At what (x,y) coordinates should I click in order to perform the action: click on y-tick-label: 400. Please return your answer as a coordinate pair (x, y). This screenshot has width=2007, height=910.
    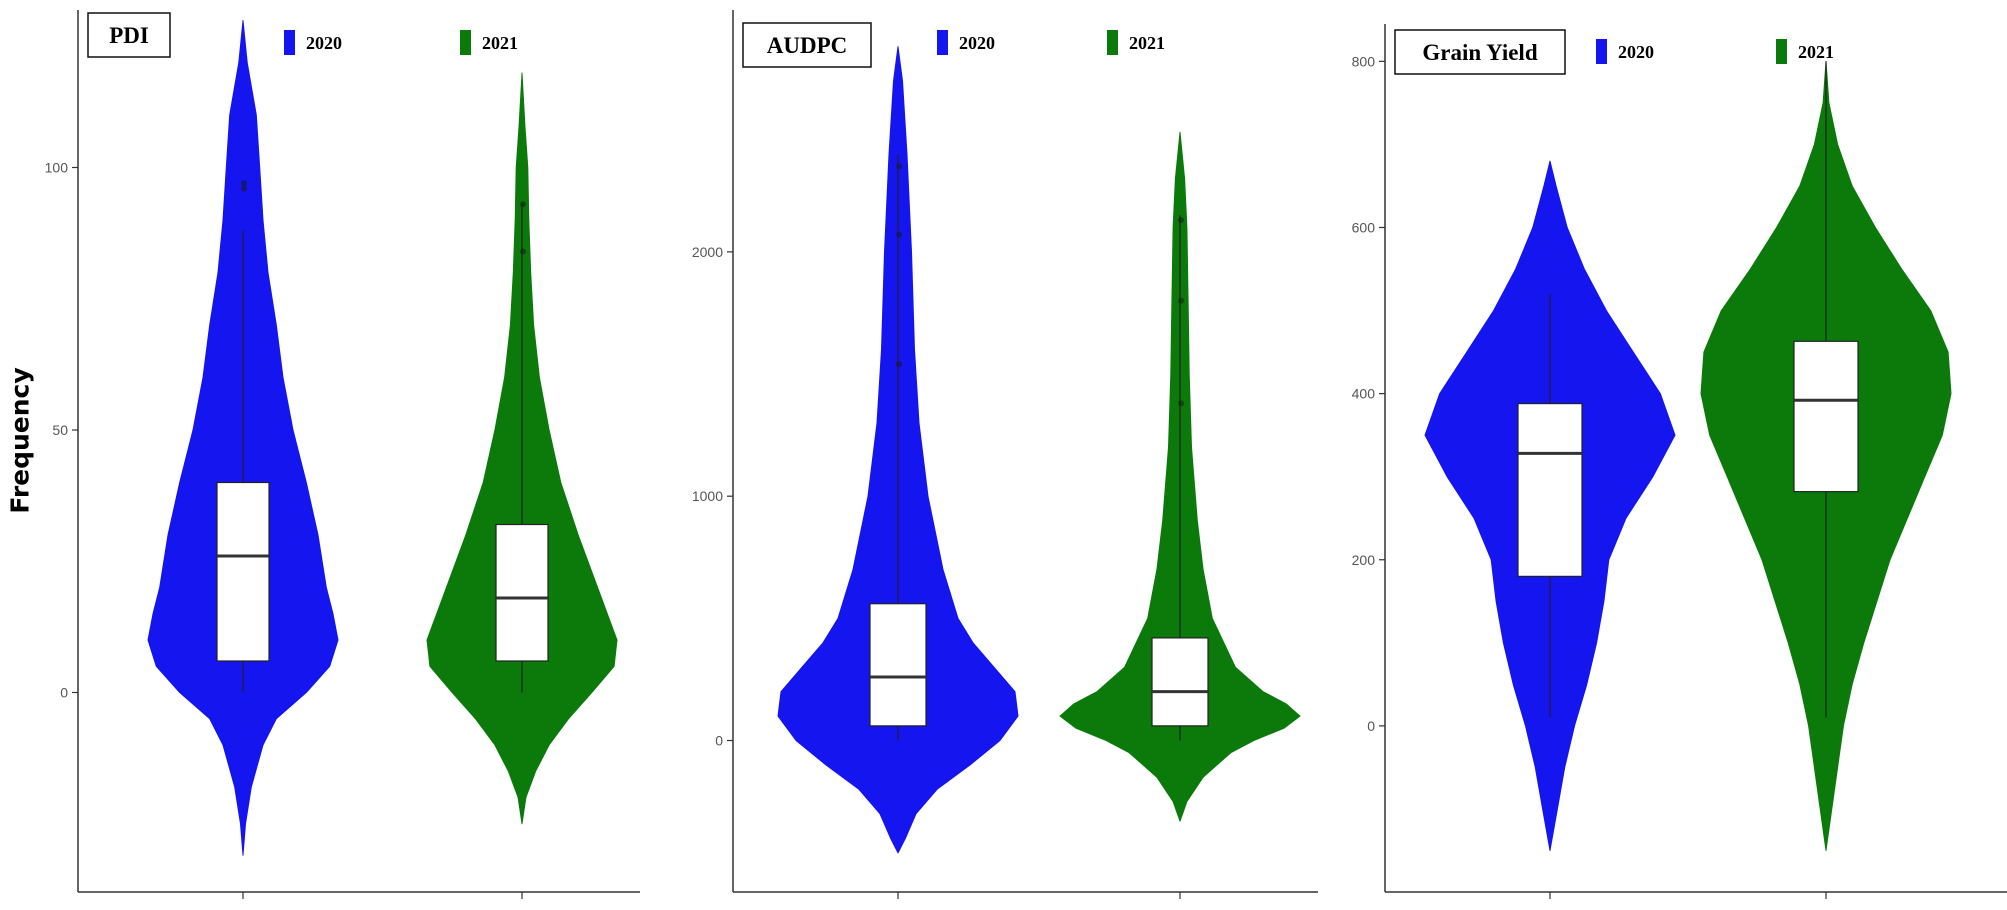
    Looking at the image, I should click on (1364, 394).